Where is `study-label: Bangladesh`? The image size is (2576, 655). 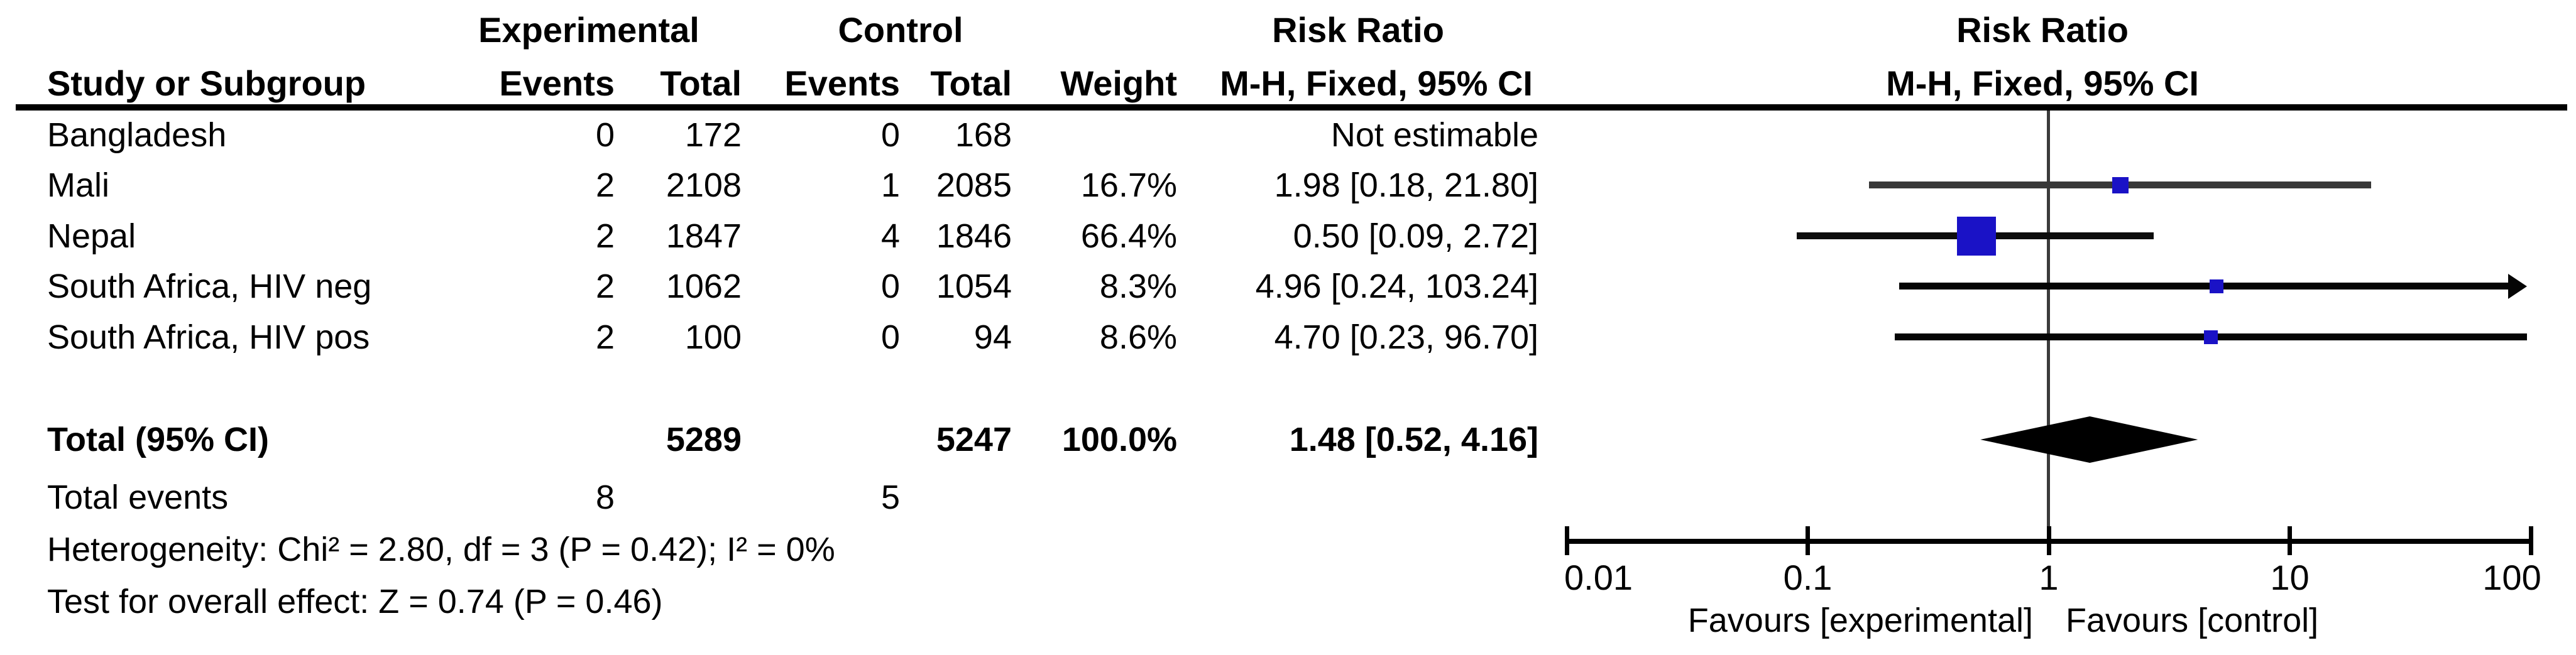 study-label: Bangladesh is located at coordinates (137, 135).